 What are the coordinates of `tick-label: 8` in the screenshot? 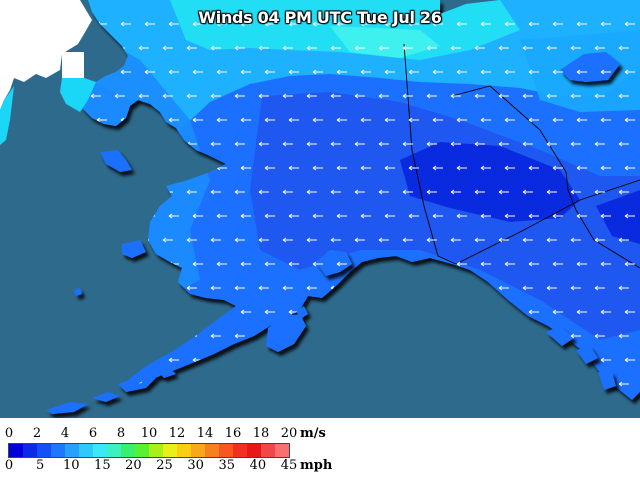 It's located at (121, 433).